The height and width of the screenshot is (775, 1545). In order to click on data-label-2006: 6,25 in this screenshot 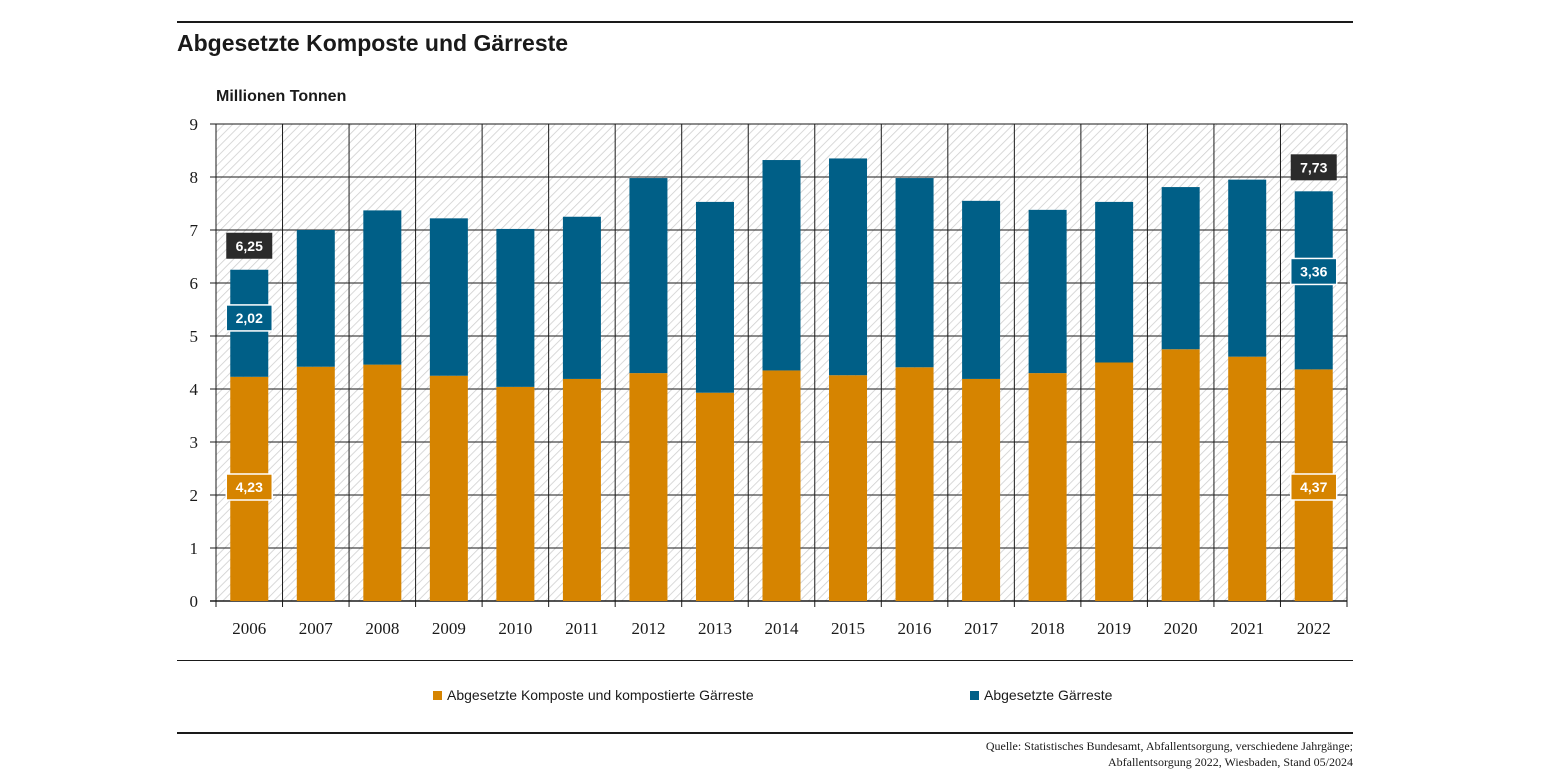, I will do `click(249, 246)`.